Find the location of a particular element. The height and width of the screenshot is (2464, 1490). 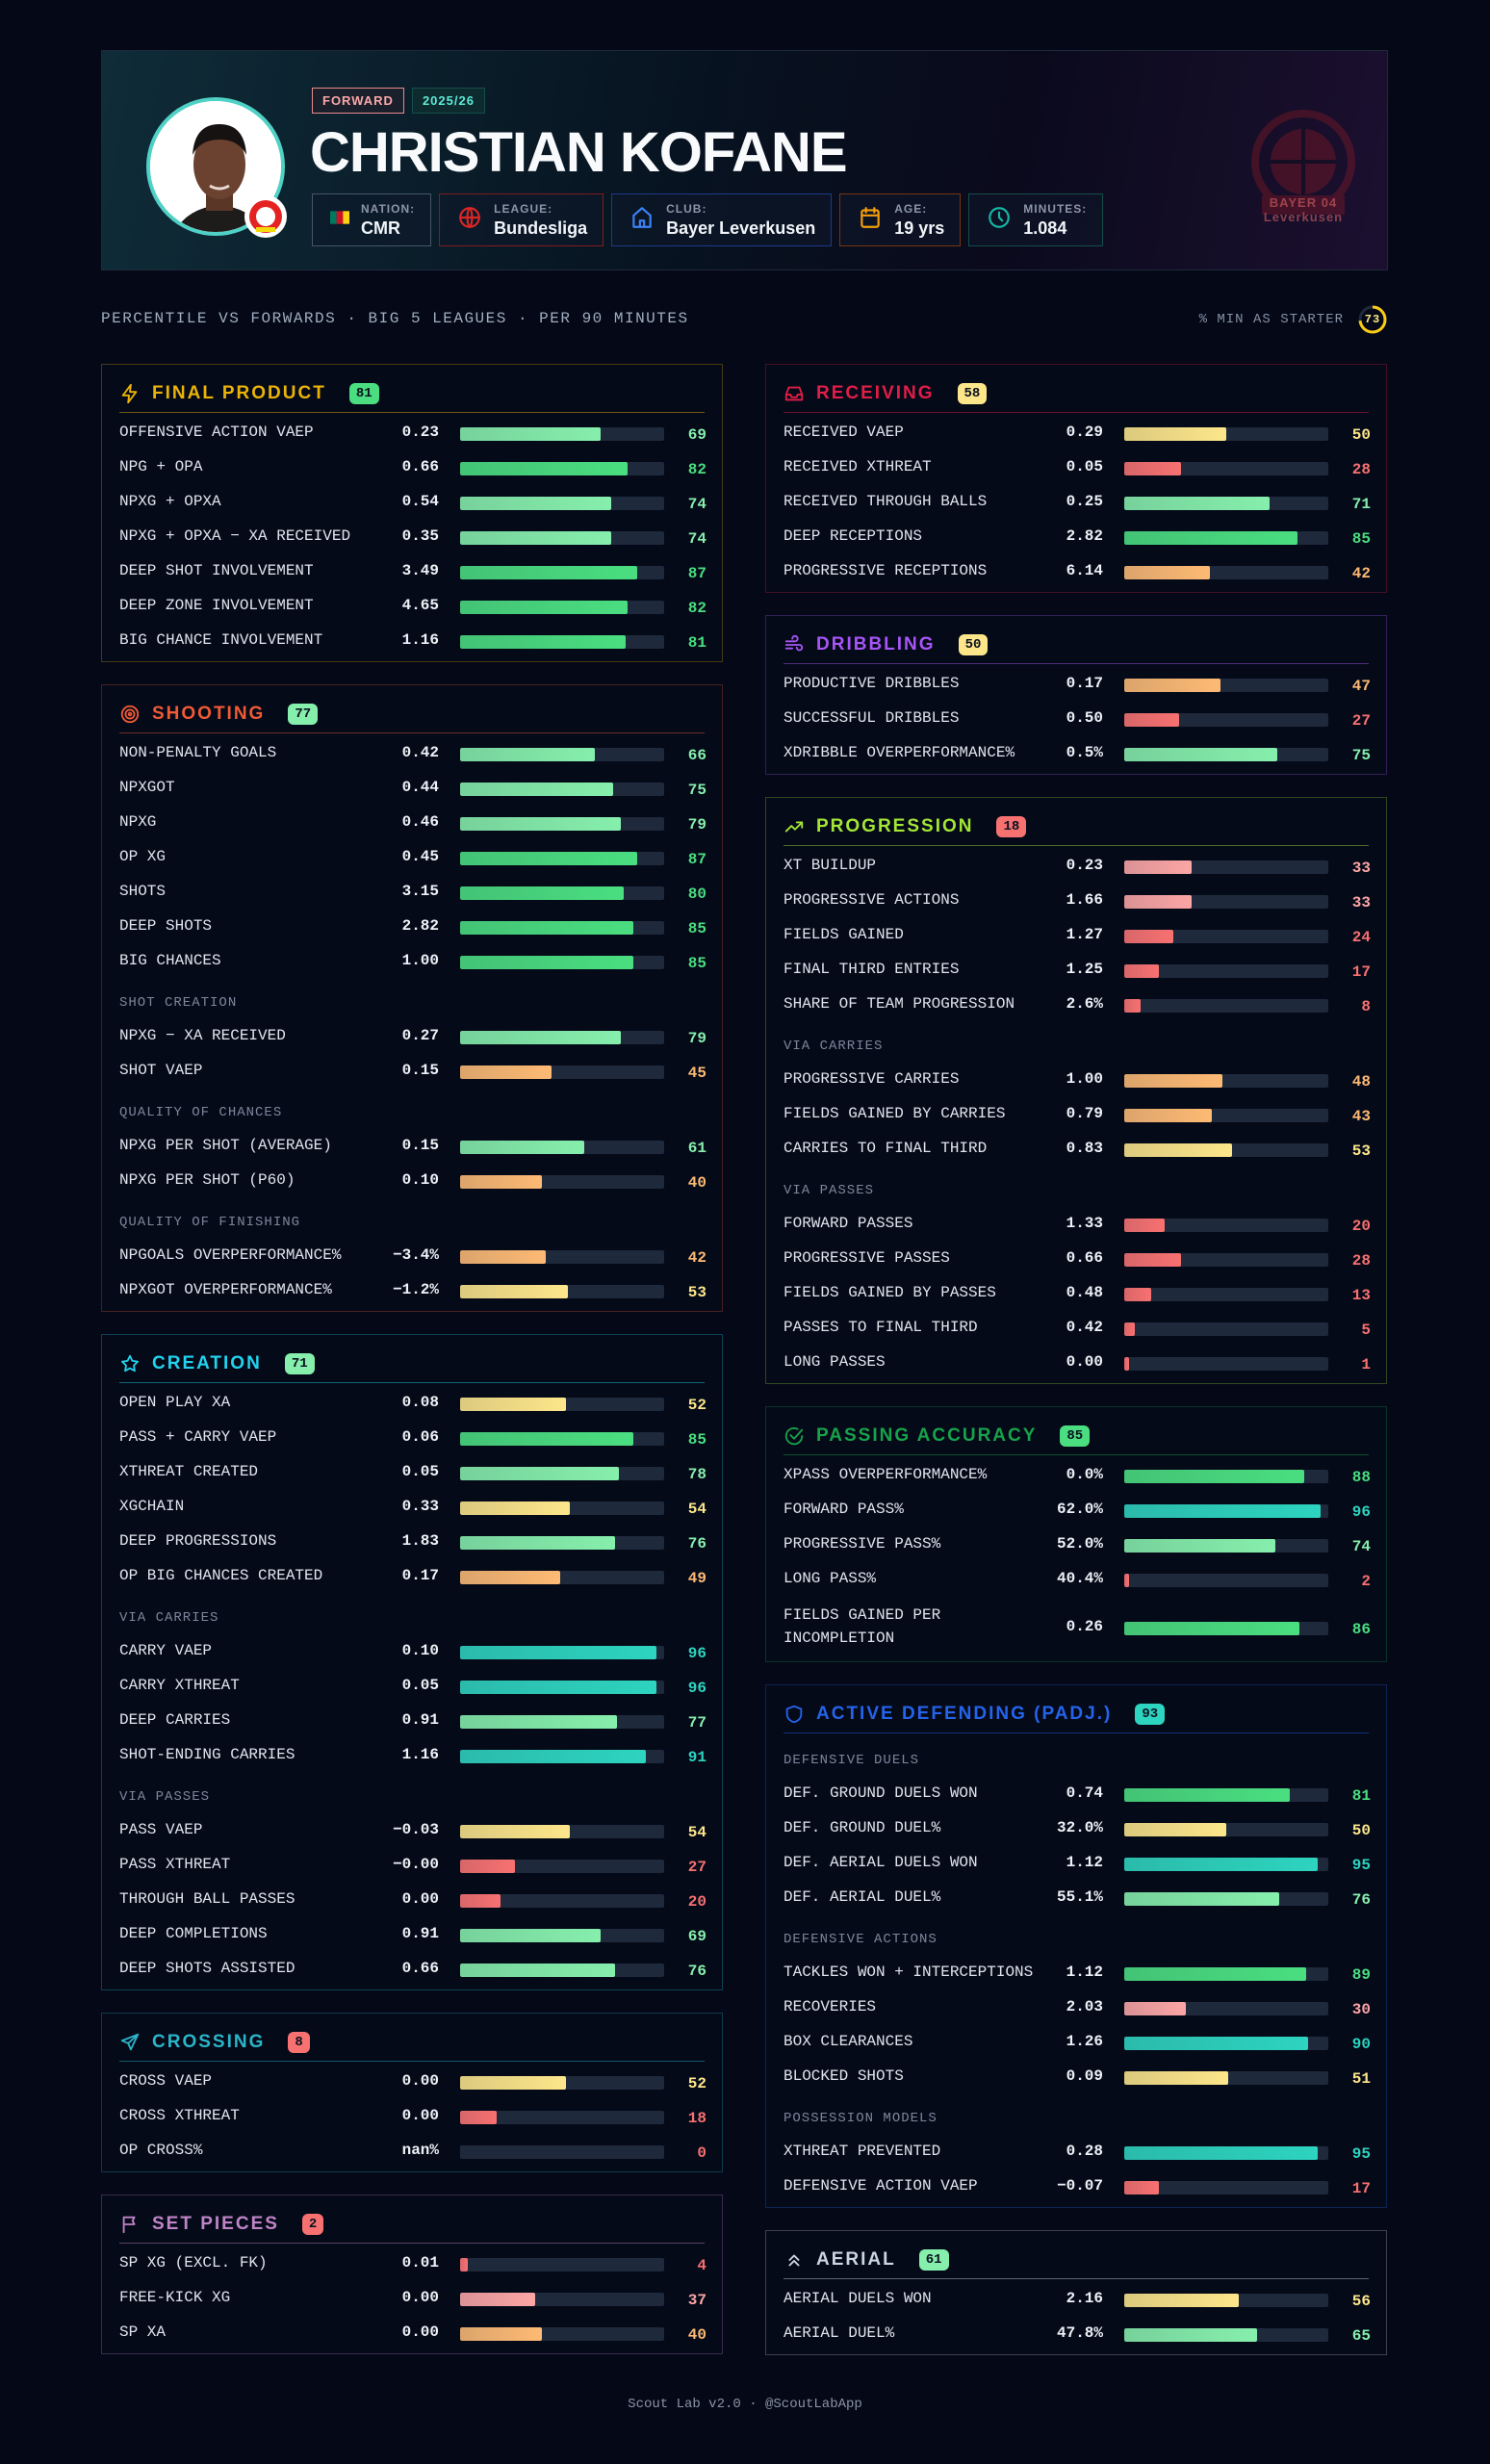

metric-value: 0.23 is located at coordinates (1084, 865).